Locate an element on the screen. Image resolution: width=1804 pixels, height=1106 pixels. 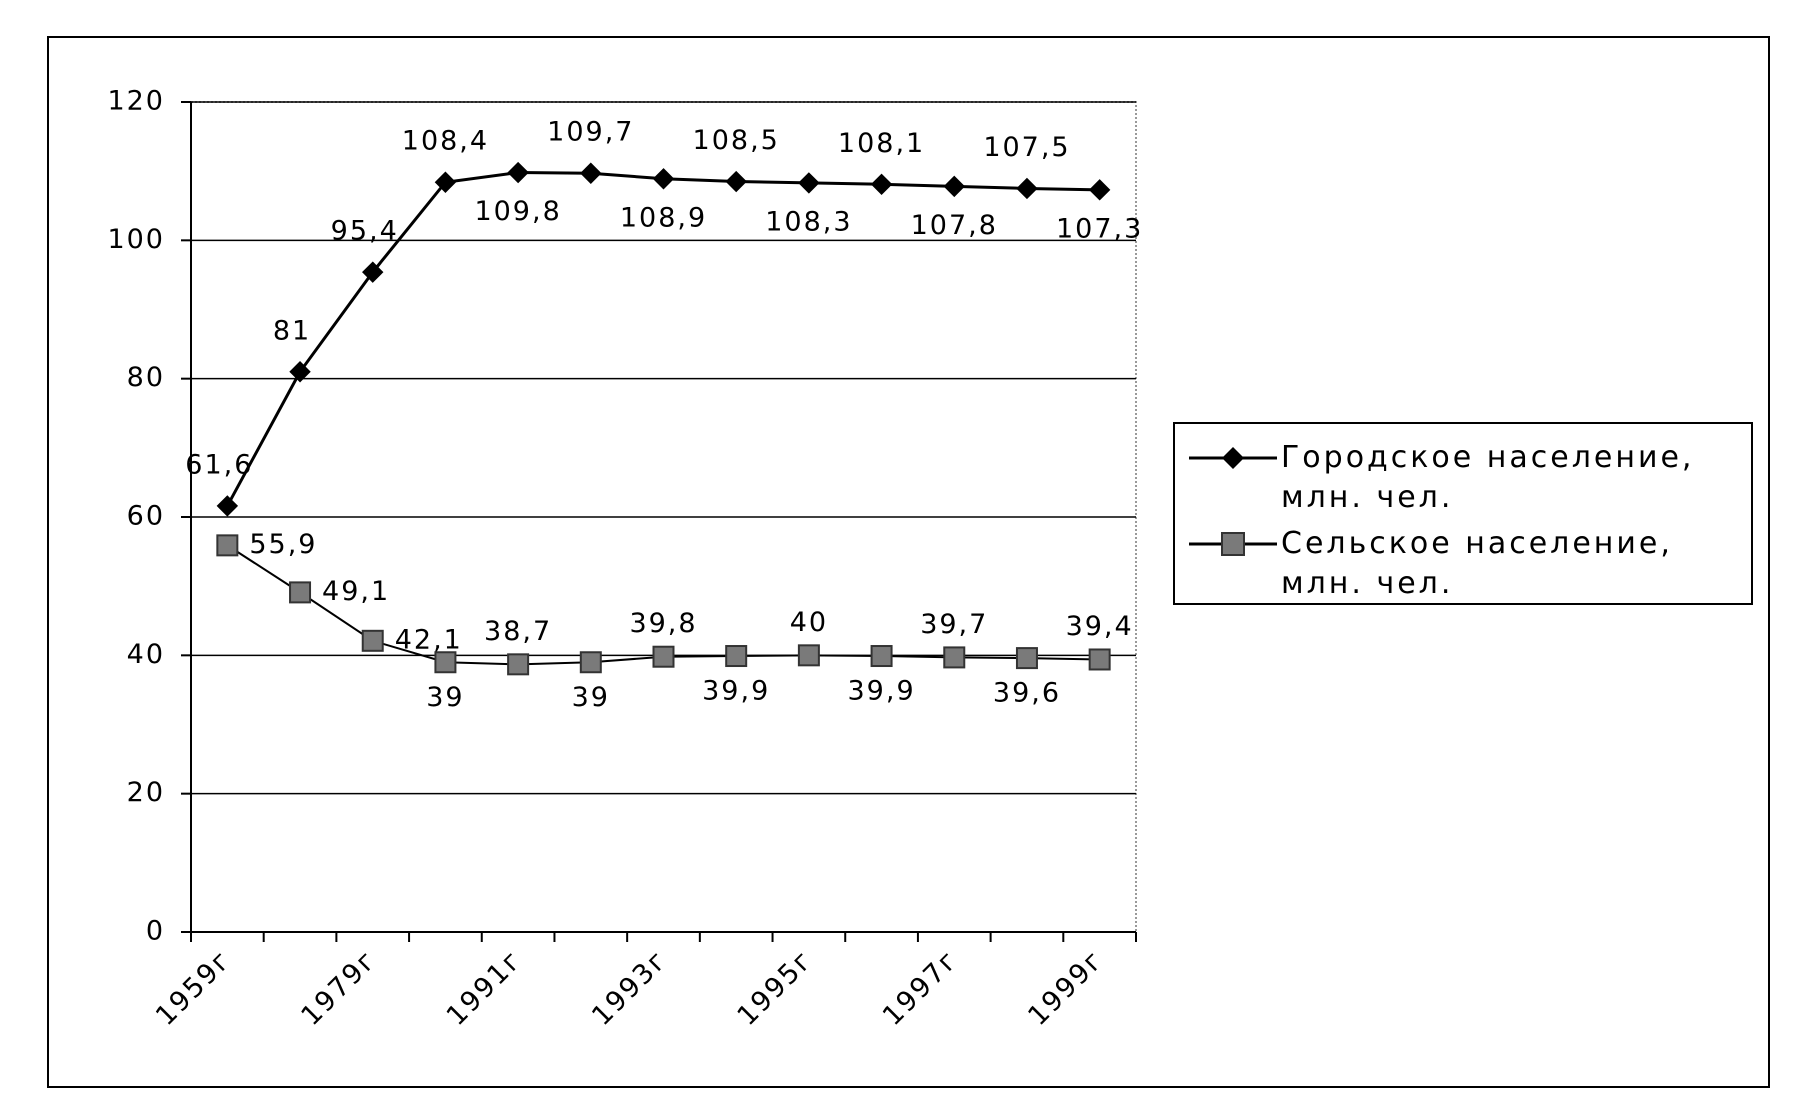
data-label: 55,9 is located at coordinates (283, 544).